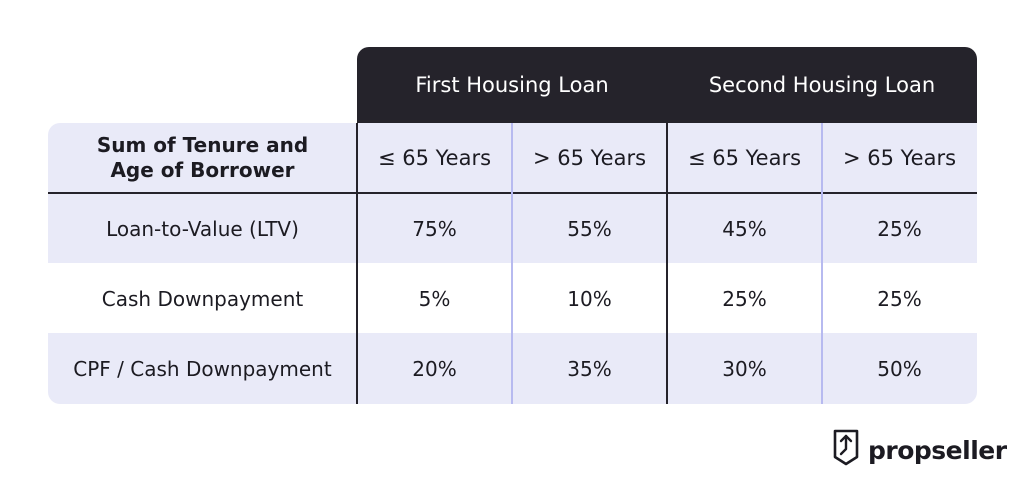 This screenshot has width=1024, height=492. I want to click on propseller-logo: propseller, so click(919, 450).